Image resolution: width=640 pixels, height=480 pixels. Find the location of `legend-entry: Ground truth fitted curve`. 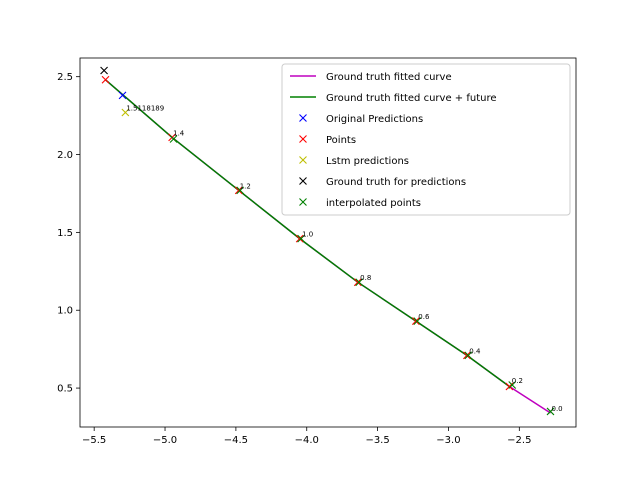

legend-entry: Ground truth fitted curve is located at coordinates (389, 77).